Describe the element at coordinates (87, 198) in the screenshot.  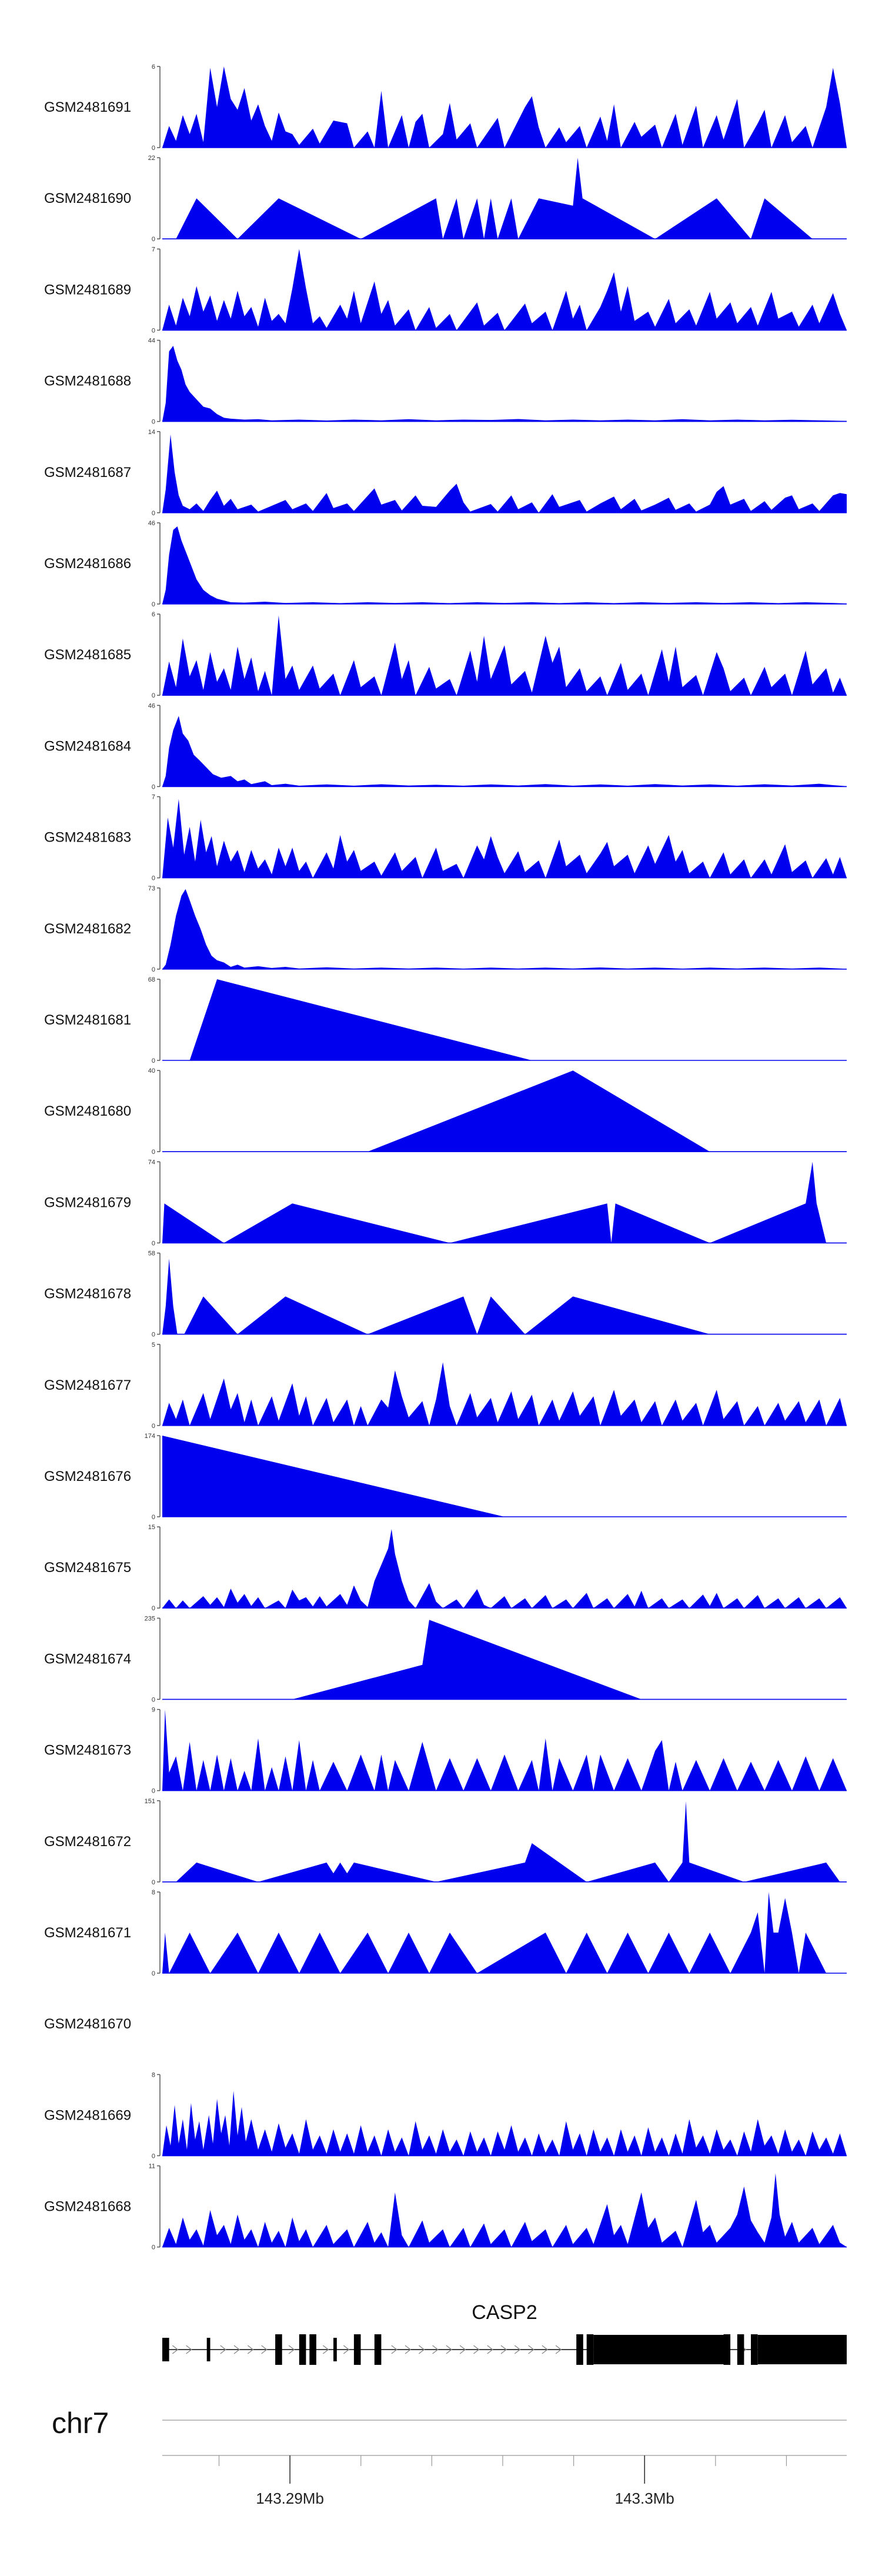
I see `track-name: GSM2481690` at that location.